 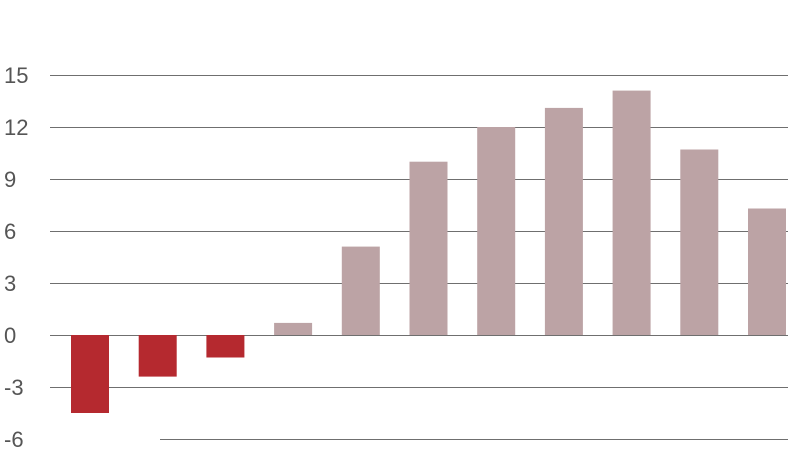 What do you see at coordinates (10, 283) in the screenshot?
I see `y-tick-label: 3` at bounding box center [10, 283].